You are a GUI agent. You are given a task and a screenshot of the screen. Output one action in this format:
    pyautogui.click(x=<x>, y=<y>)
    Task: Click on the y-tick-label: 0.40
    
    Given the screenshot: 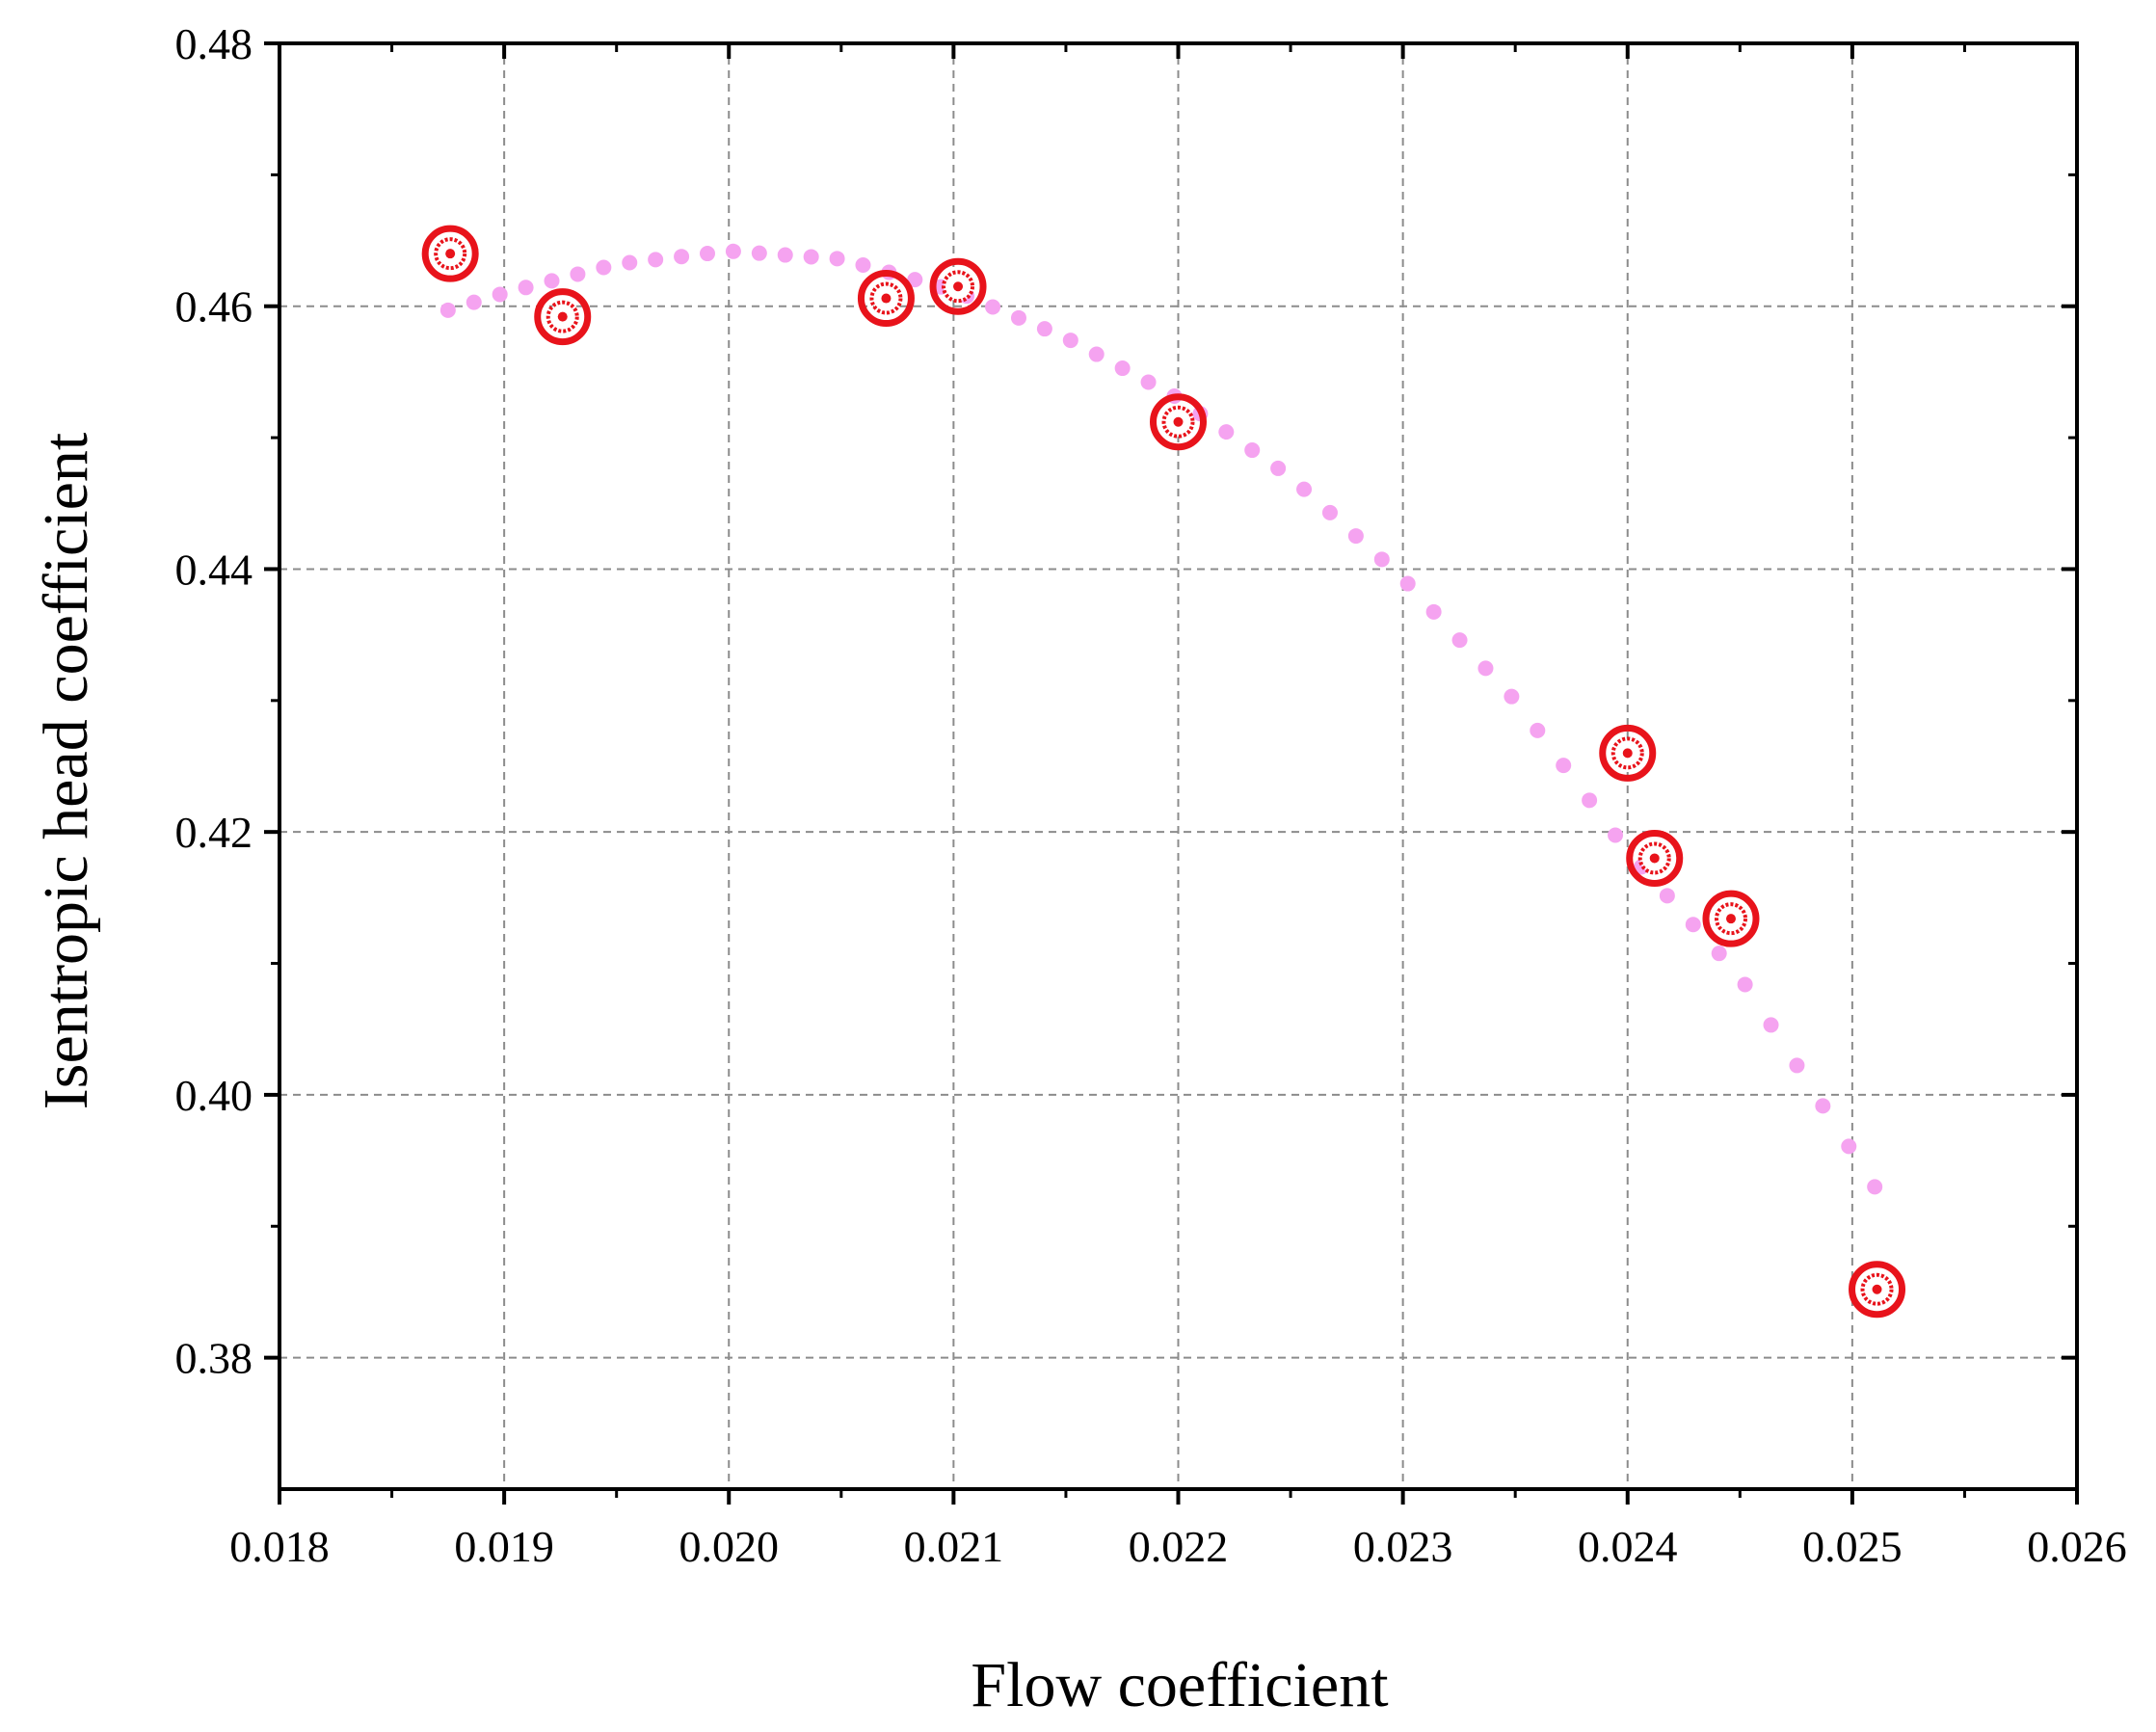 What is the action you would take?
    pyautogui.click(x=214, y=1095)
    